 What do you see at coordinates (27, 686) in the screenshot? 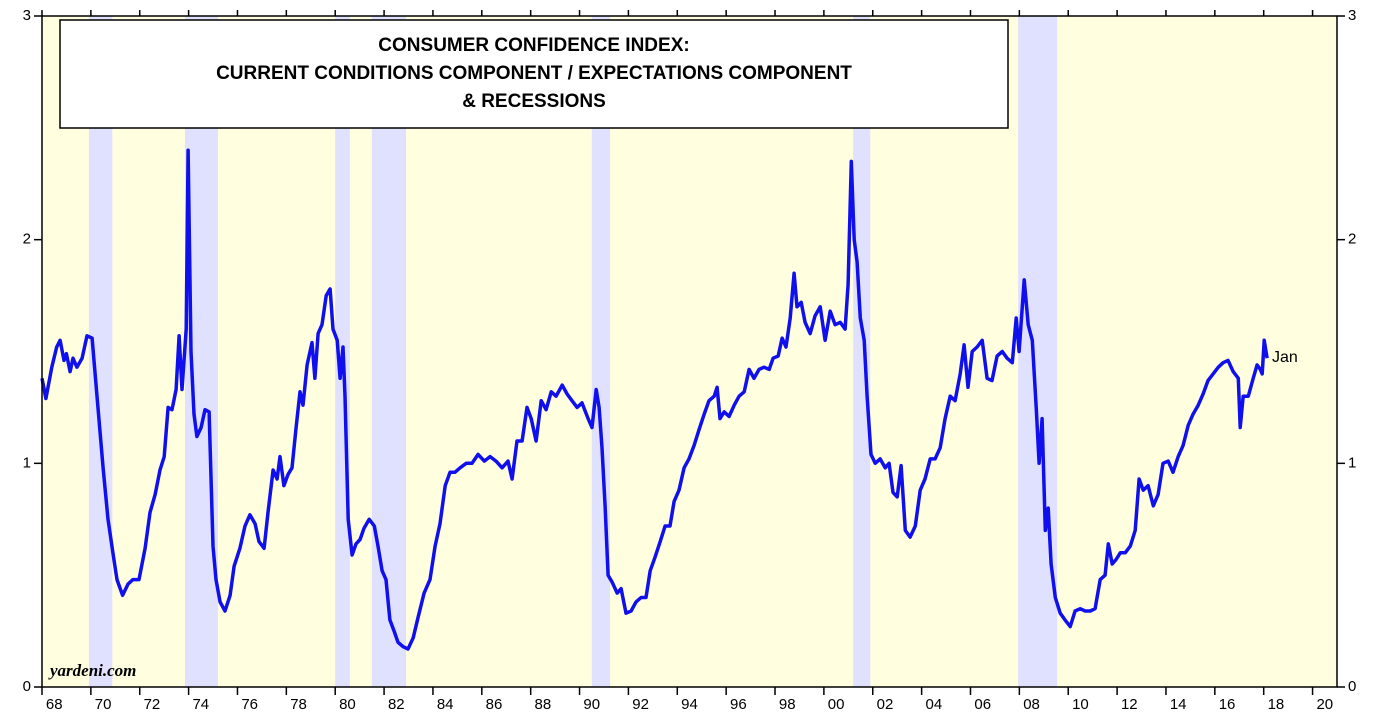
I see `y-tick-label: 0` at bounding box center [27, 686].